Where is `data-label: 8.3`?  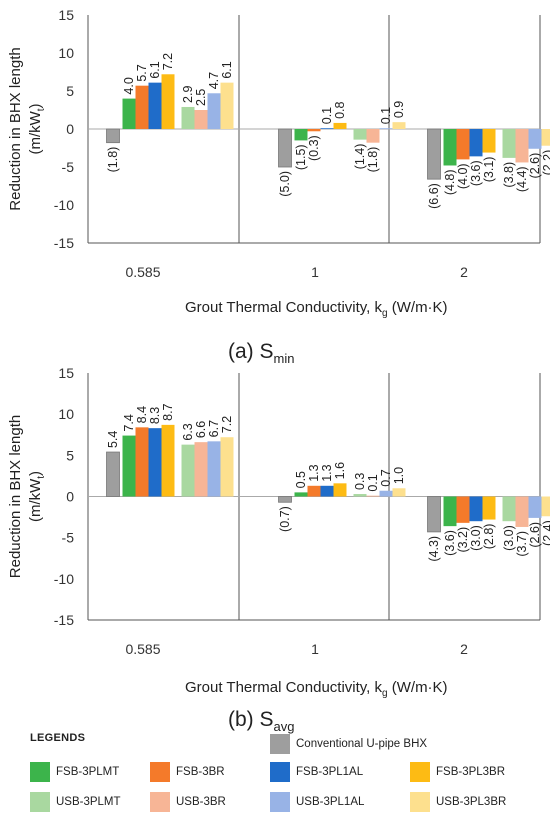 data-label: 8.3 is located at coordinates (155, 415).